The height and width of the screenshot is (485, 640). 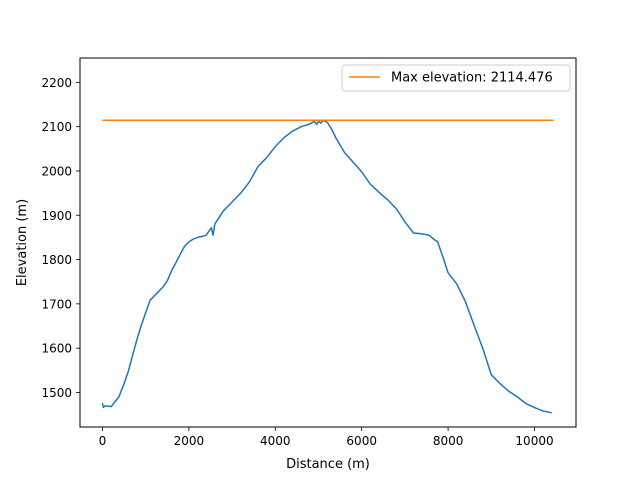 I want to click on x-tick-label: 8000, so click(x=448, y=441).